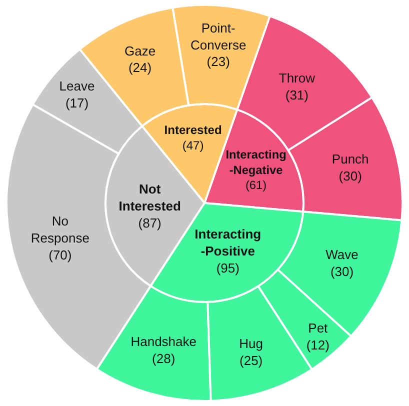 The image size is (409, 406). Describe the element at coordinates (140, 68) in the screenshot. I see `data-label: (24)` at that location.